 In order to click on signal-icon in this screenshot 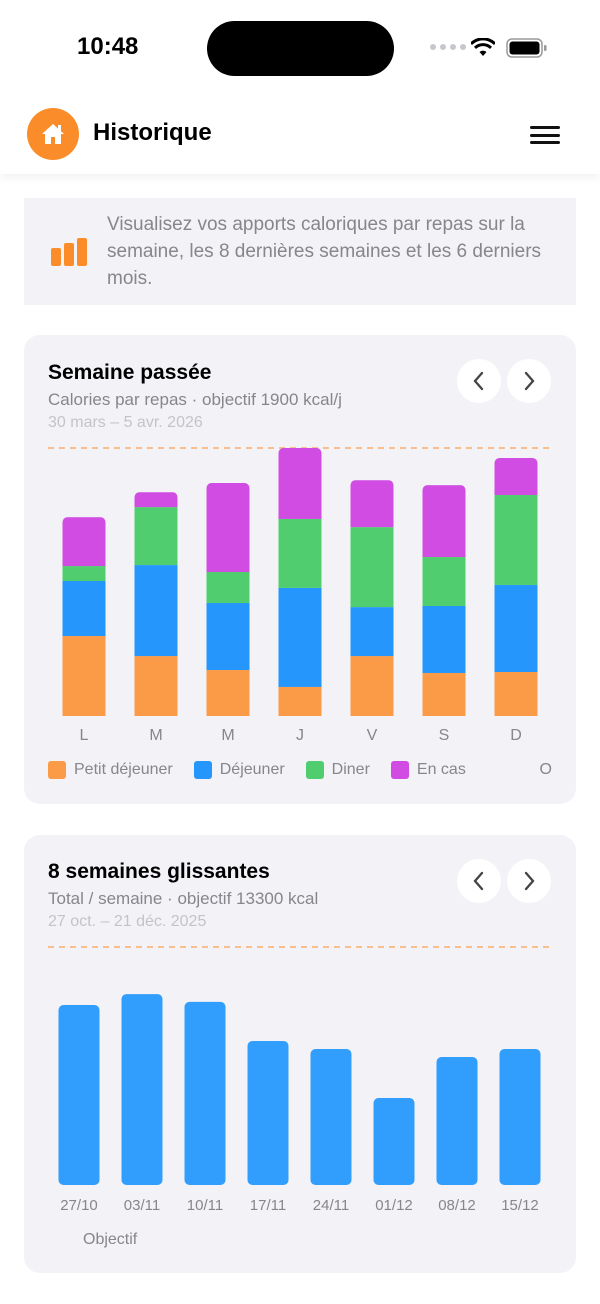, I will do `click(448, 47)`.